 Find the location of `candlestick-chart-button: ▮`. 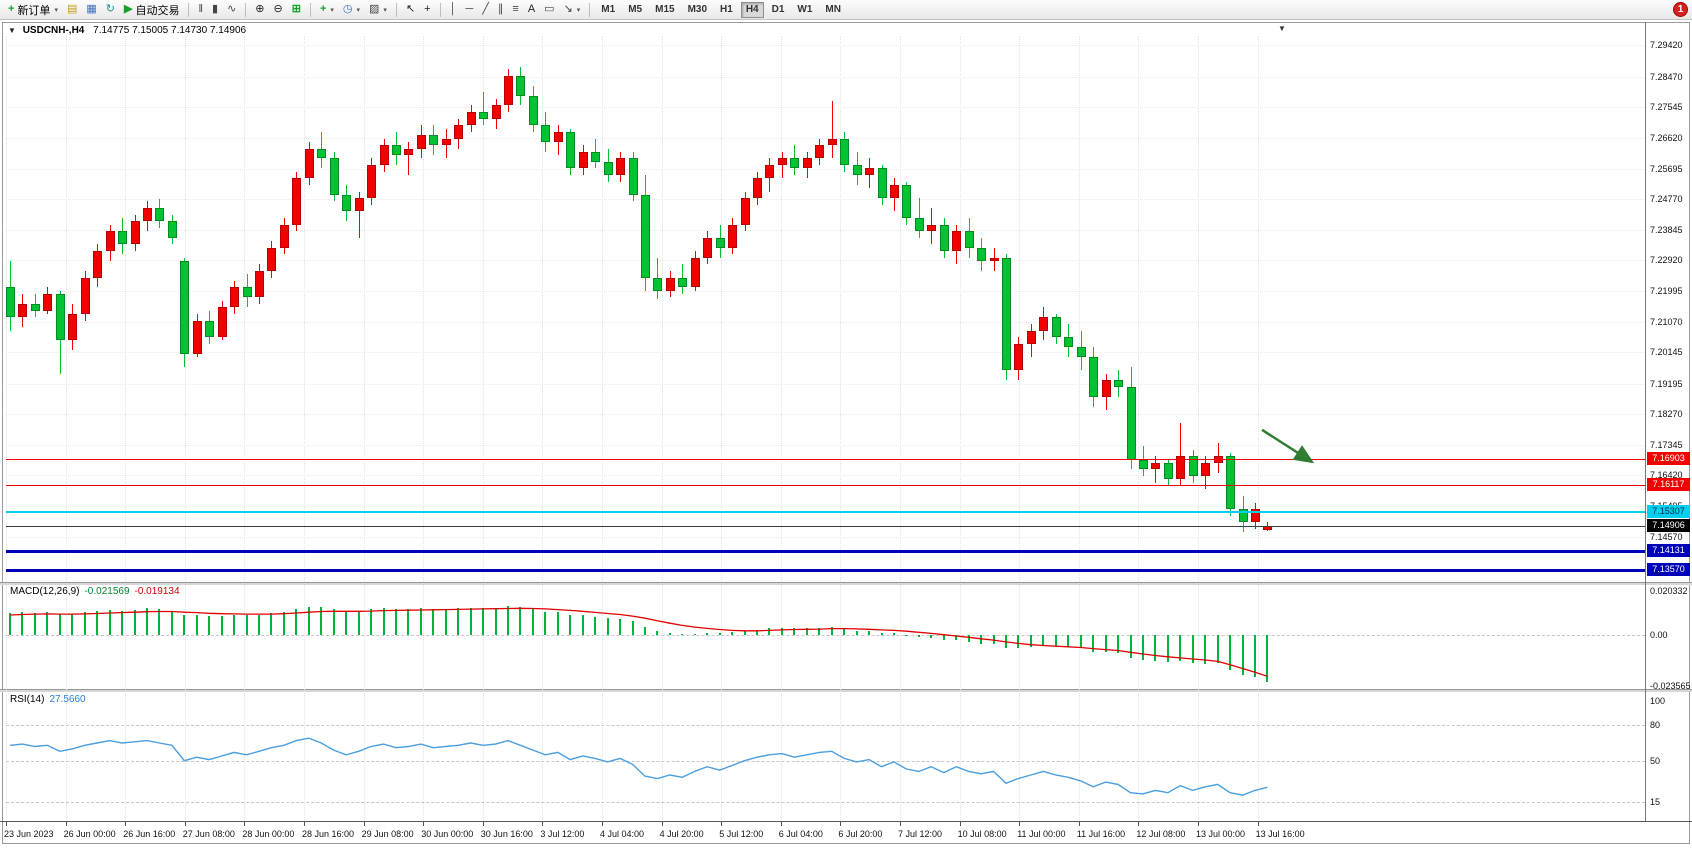

candlestick-chart-button: ▮ is located at coordinates (215, 9).